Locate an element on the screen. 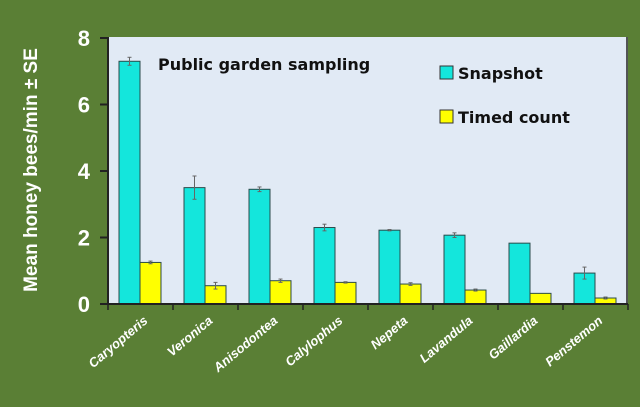  x-category-label: Anisodontea is located at coordinates (245, 344).